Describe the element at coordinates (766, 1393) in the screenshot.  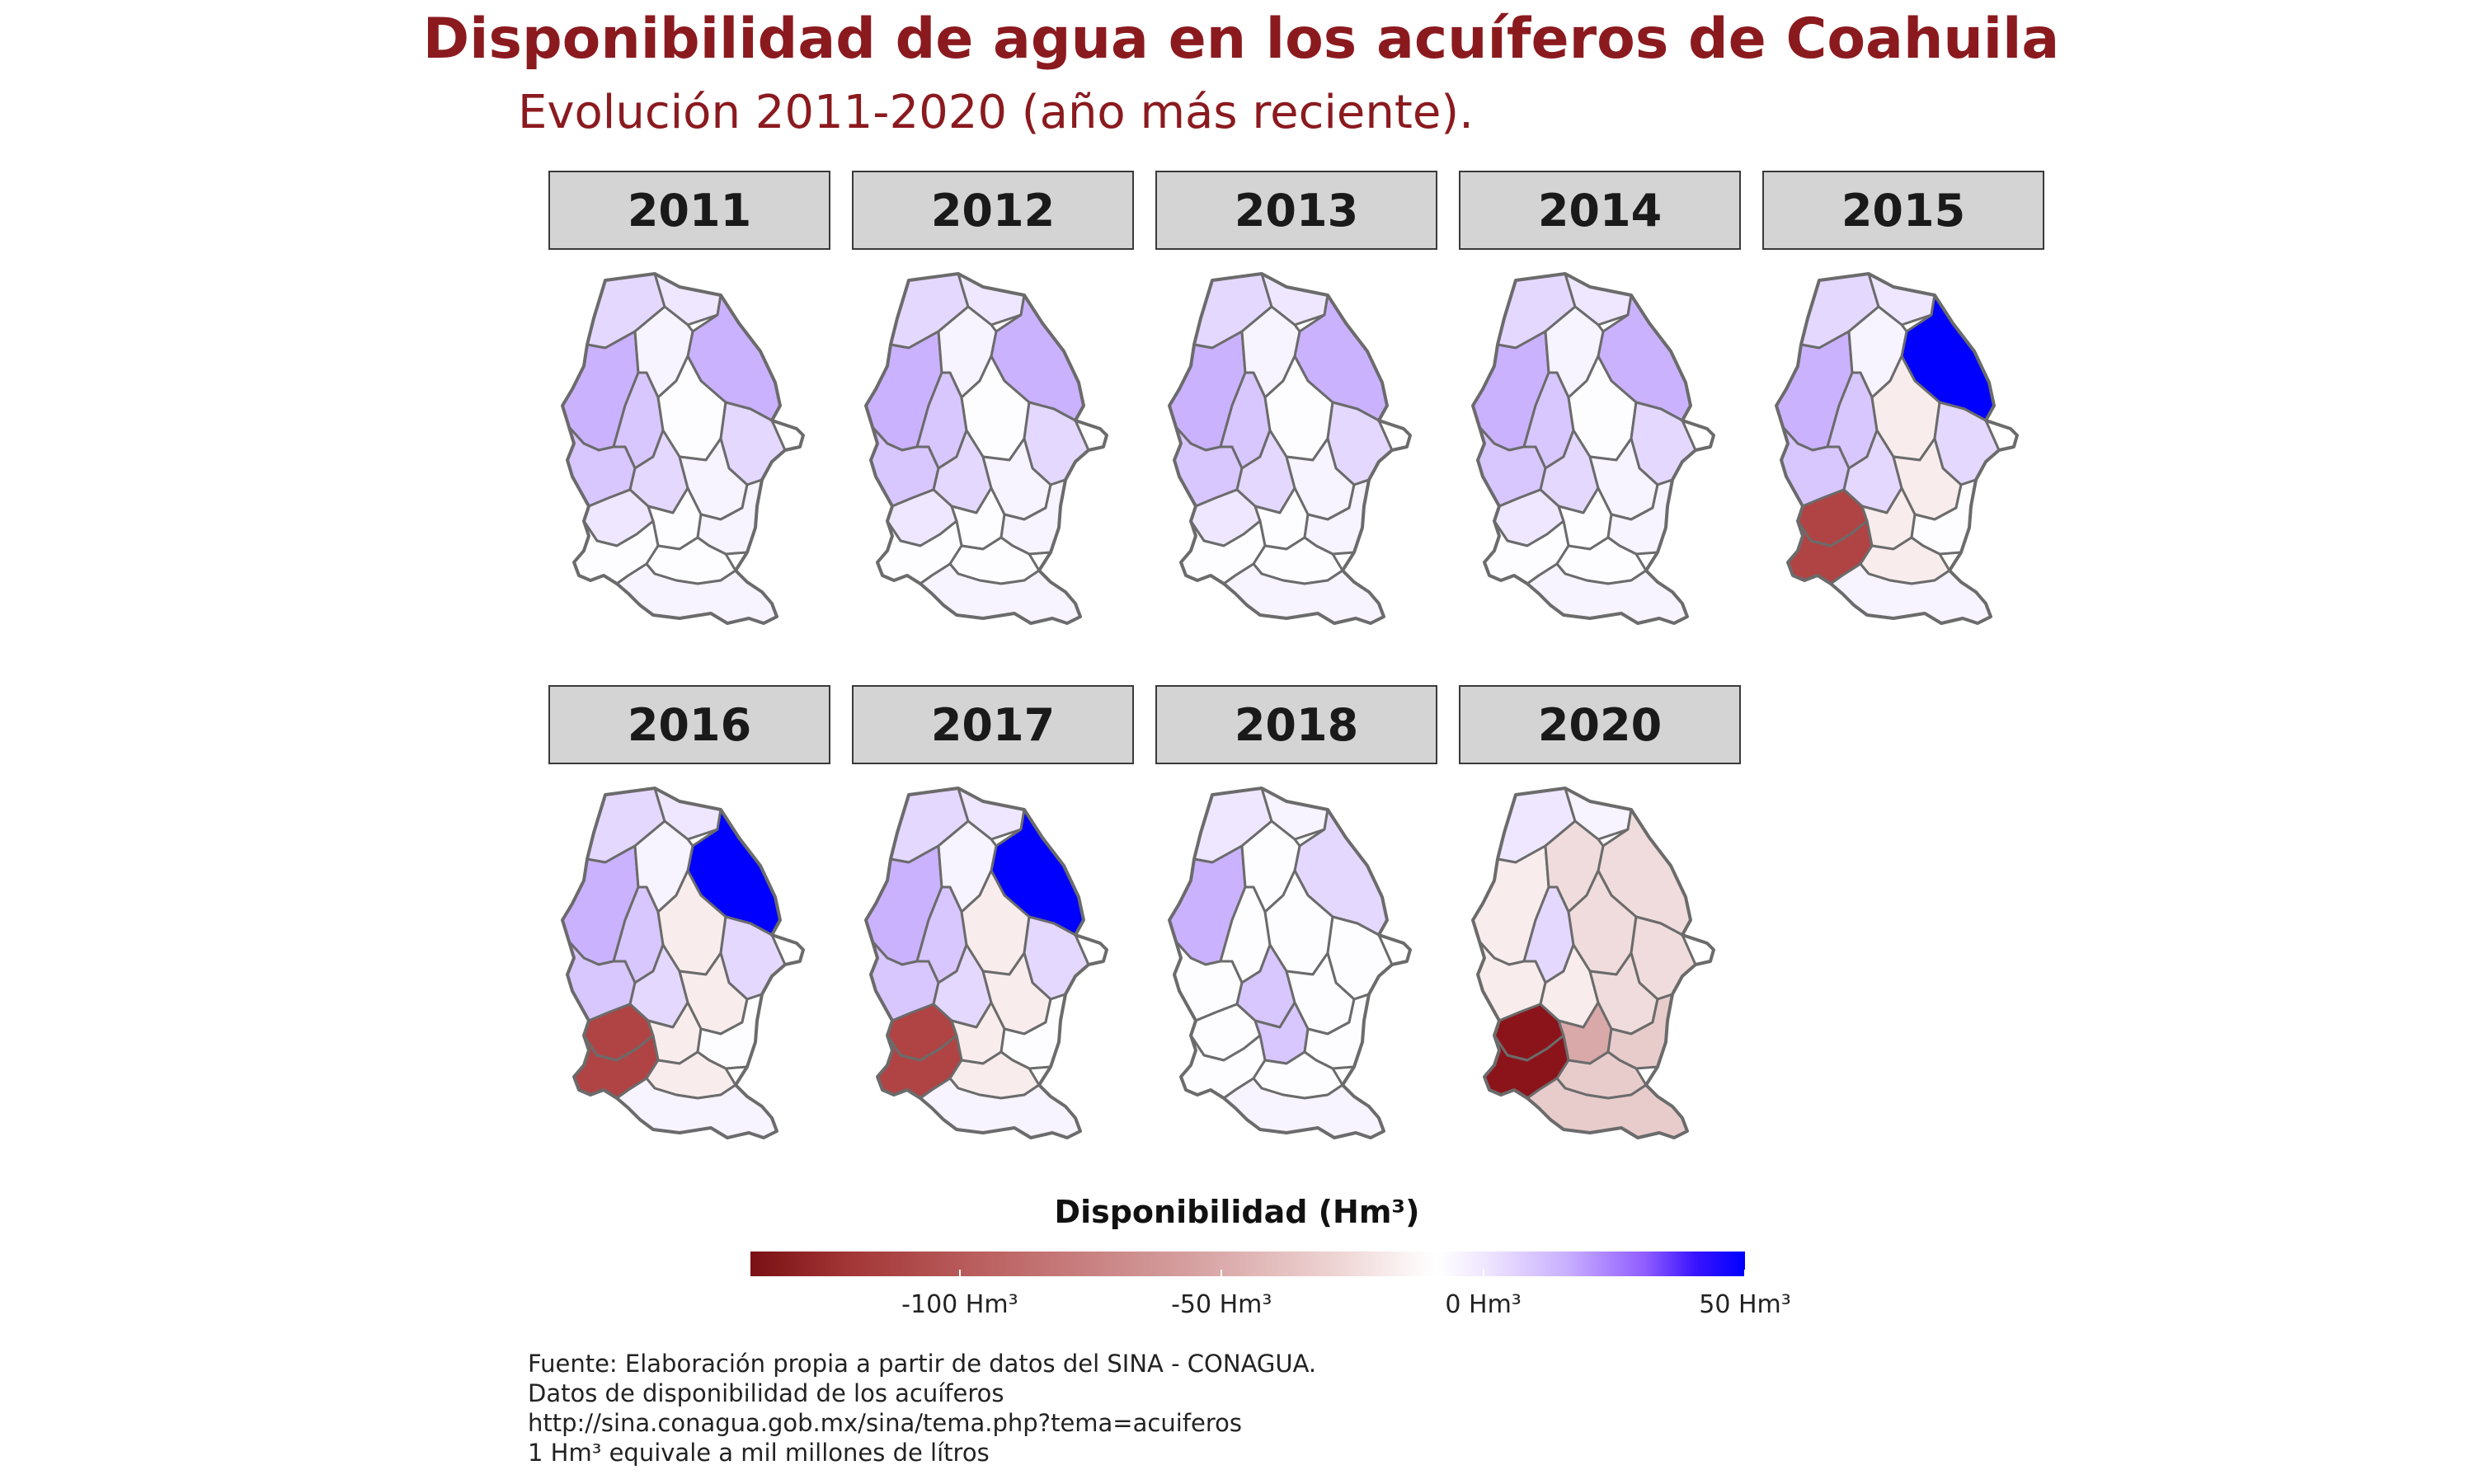
I see `source-line: Datos de disponibilidad de los acuíferos` at that location.